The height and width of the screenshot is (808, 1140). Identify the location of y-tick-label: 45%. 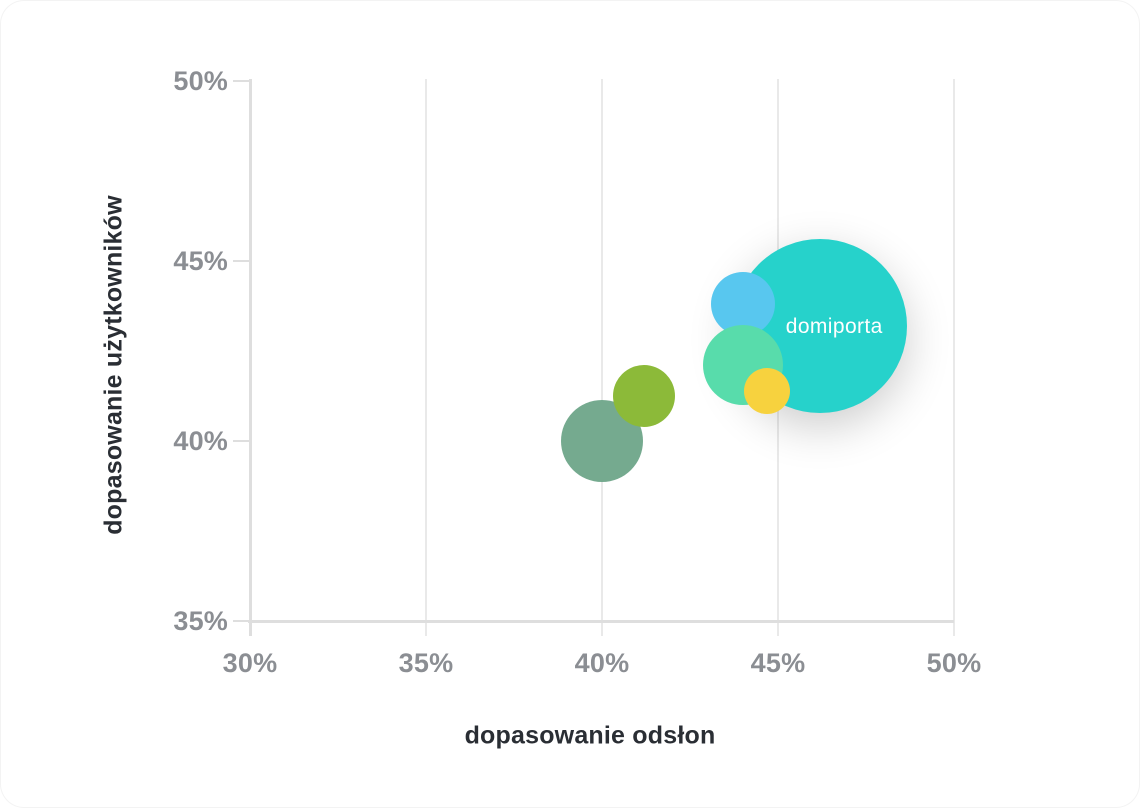
(200, 261).